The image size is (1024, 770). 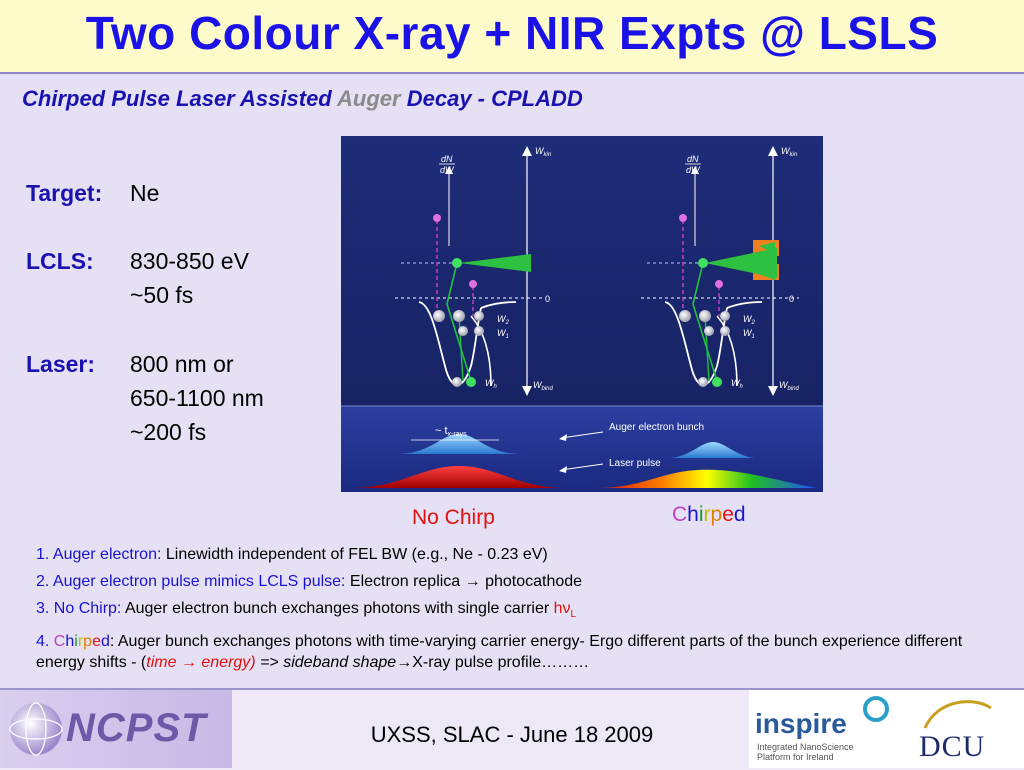 I want to click on ncpst-text: NCPST, so click(x=136, y=728).